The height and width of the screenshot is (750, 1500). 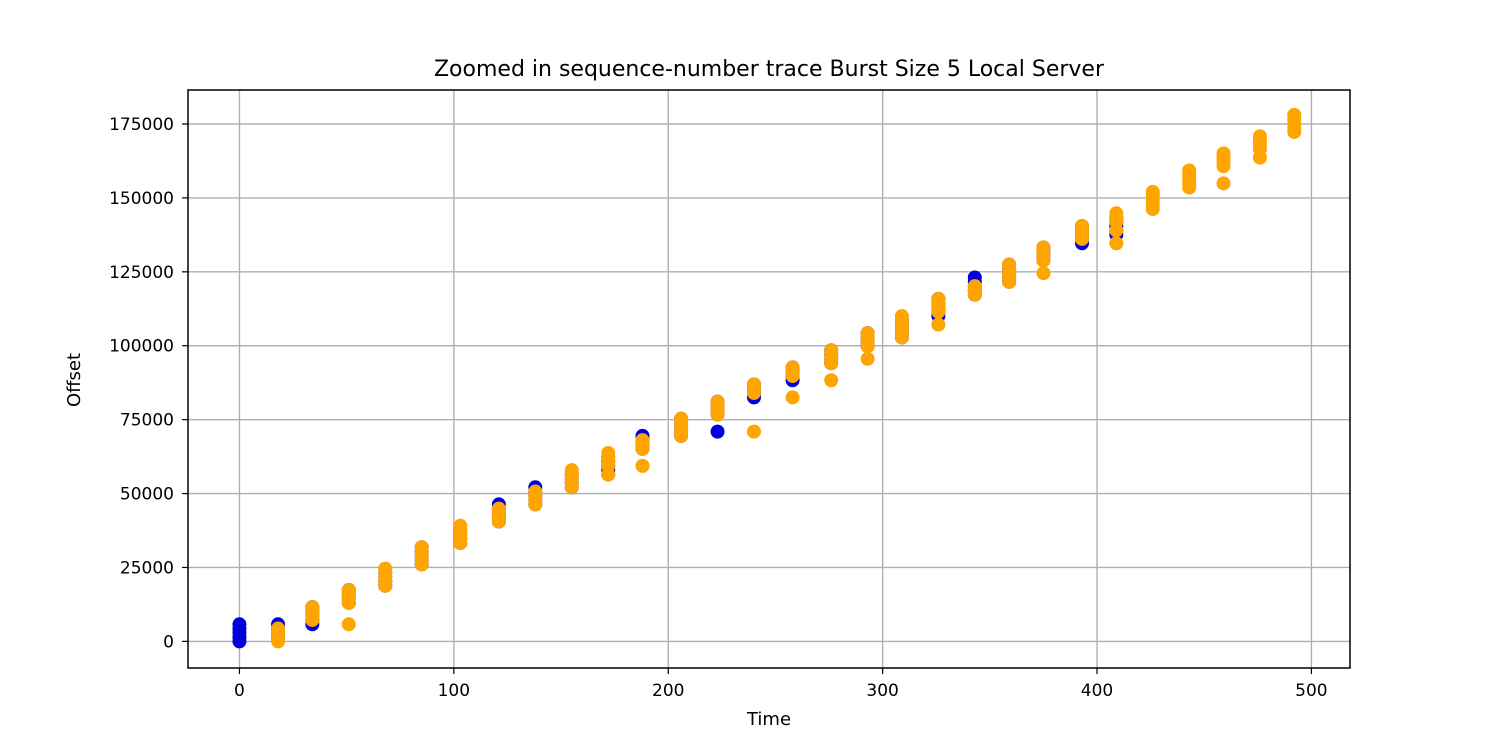 What do you see at coordinates (147, 421) in the screenshot?
I see `y-tick-label: 75000` at bounding box center [147, 421].